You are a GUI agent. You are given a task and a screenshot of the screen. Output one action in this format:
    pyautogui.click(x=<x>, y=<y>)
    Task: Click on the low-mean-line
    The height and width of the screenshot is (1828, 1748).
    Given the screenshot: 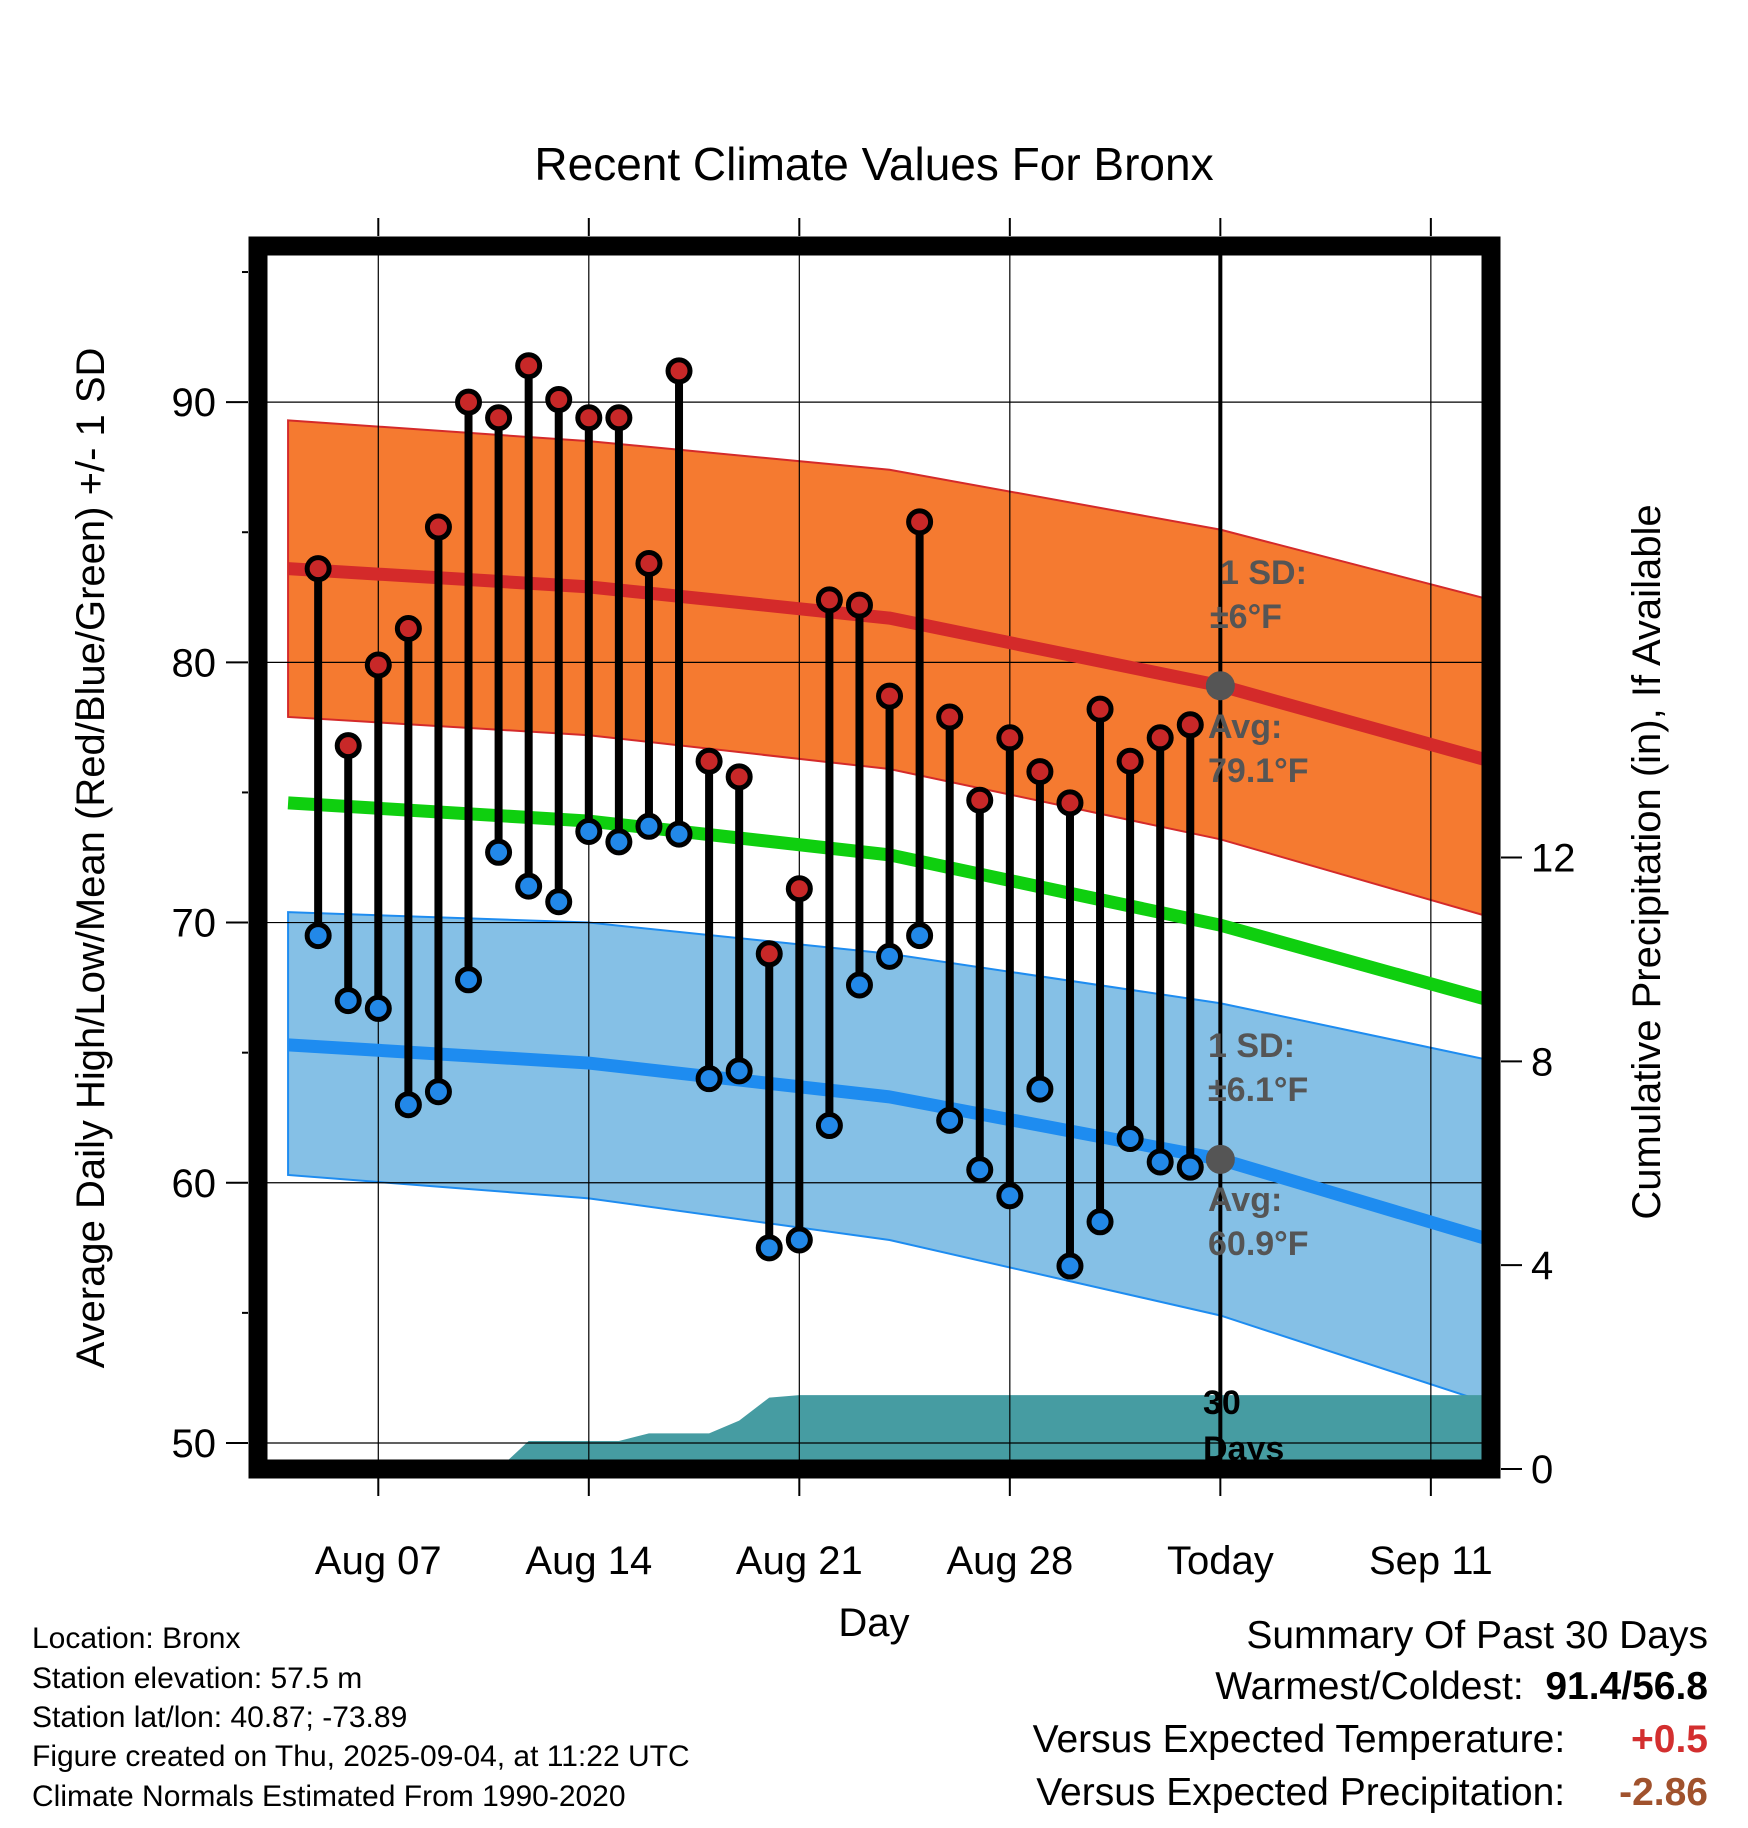 What is the action you would take?
    pyautogui.click(x=889, y=1142)
    